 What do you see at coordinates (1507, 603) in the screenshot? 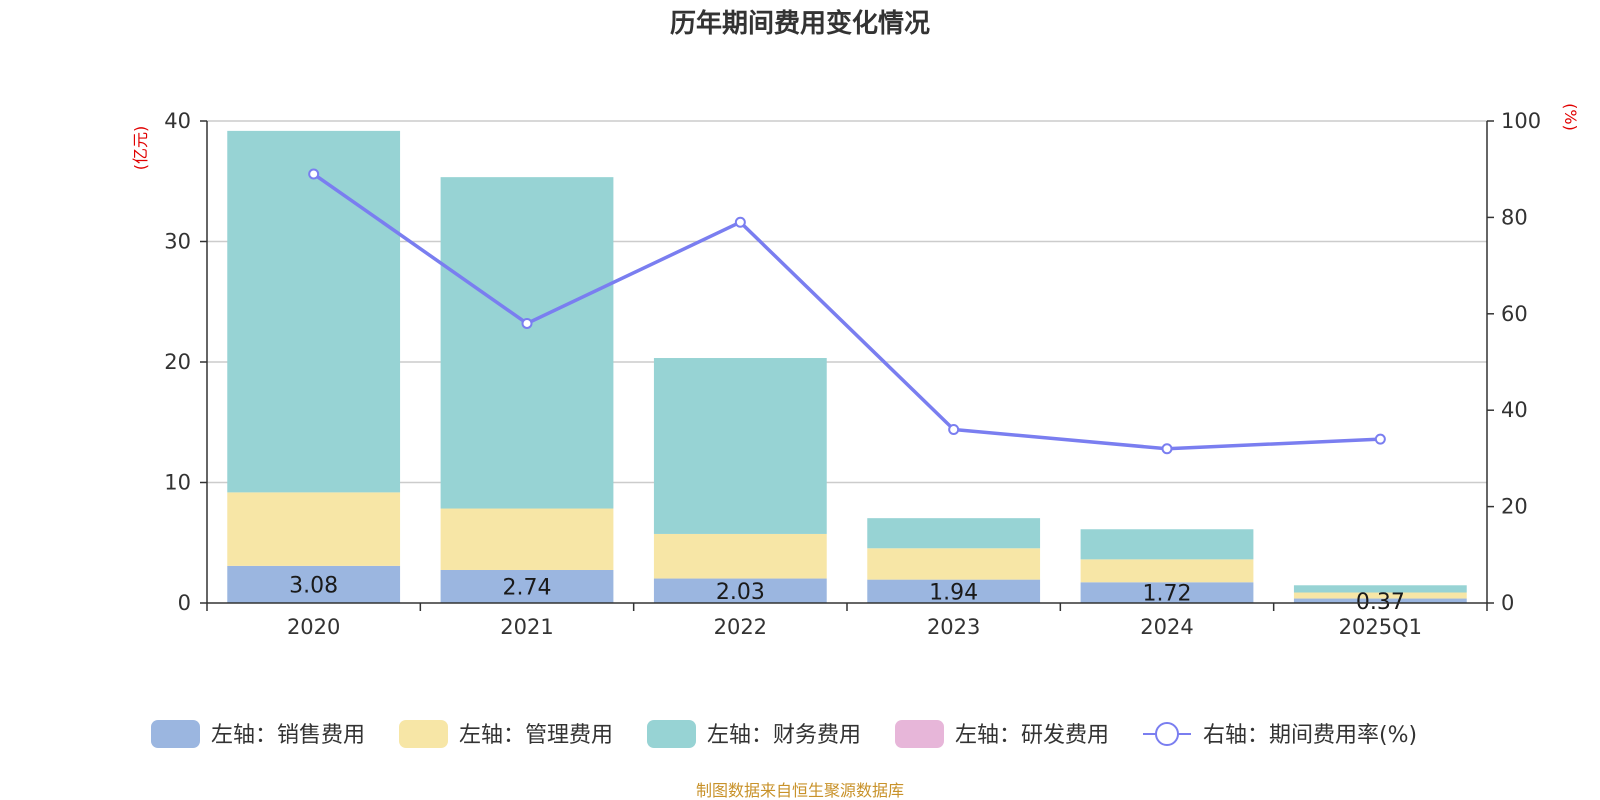
I see `right-axis-tick-label: 0` at bounding box center [1507, 603].